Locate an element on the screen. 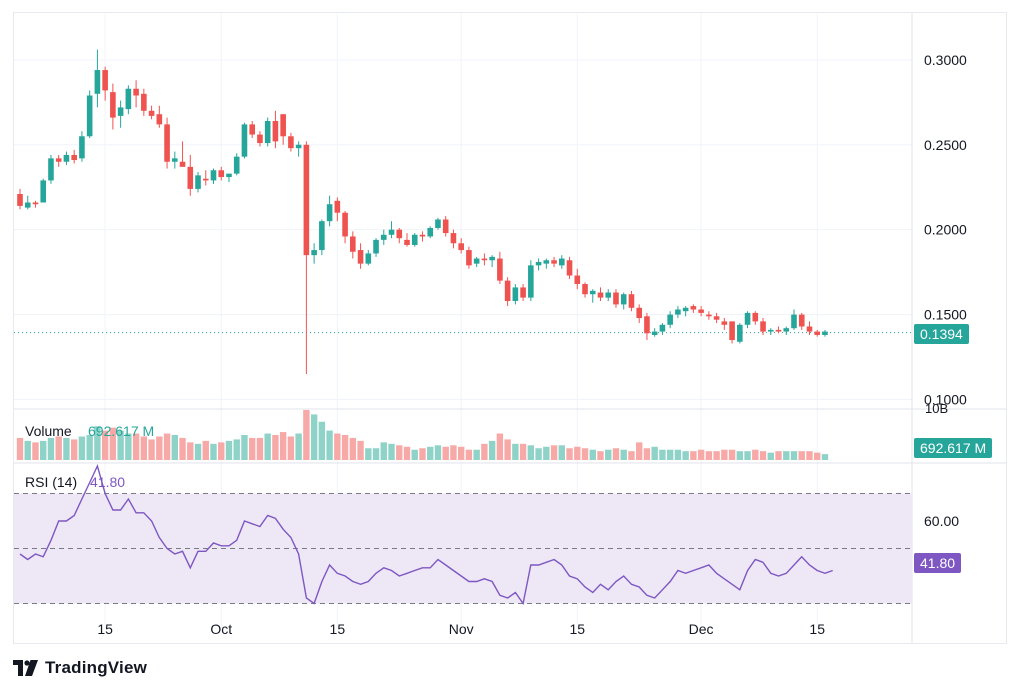 The height and width of the screenshot is (686, 1024). price-tick-label: 0.2500 is located at coordinates (945, 145).